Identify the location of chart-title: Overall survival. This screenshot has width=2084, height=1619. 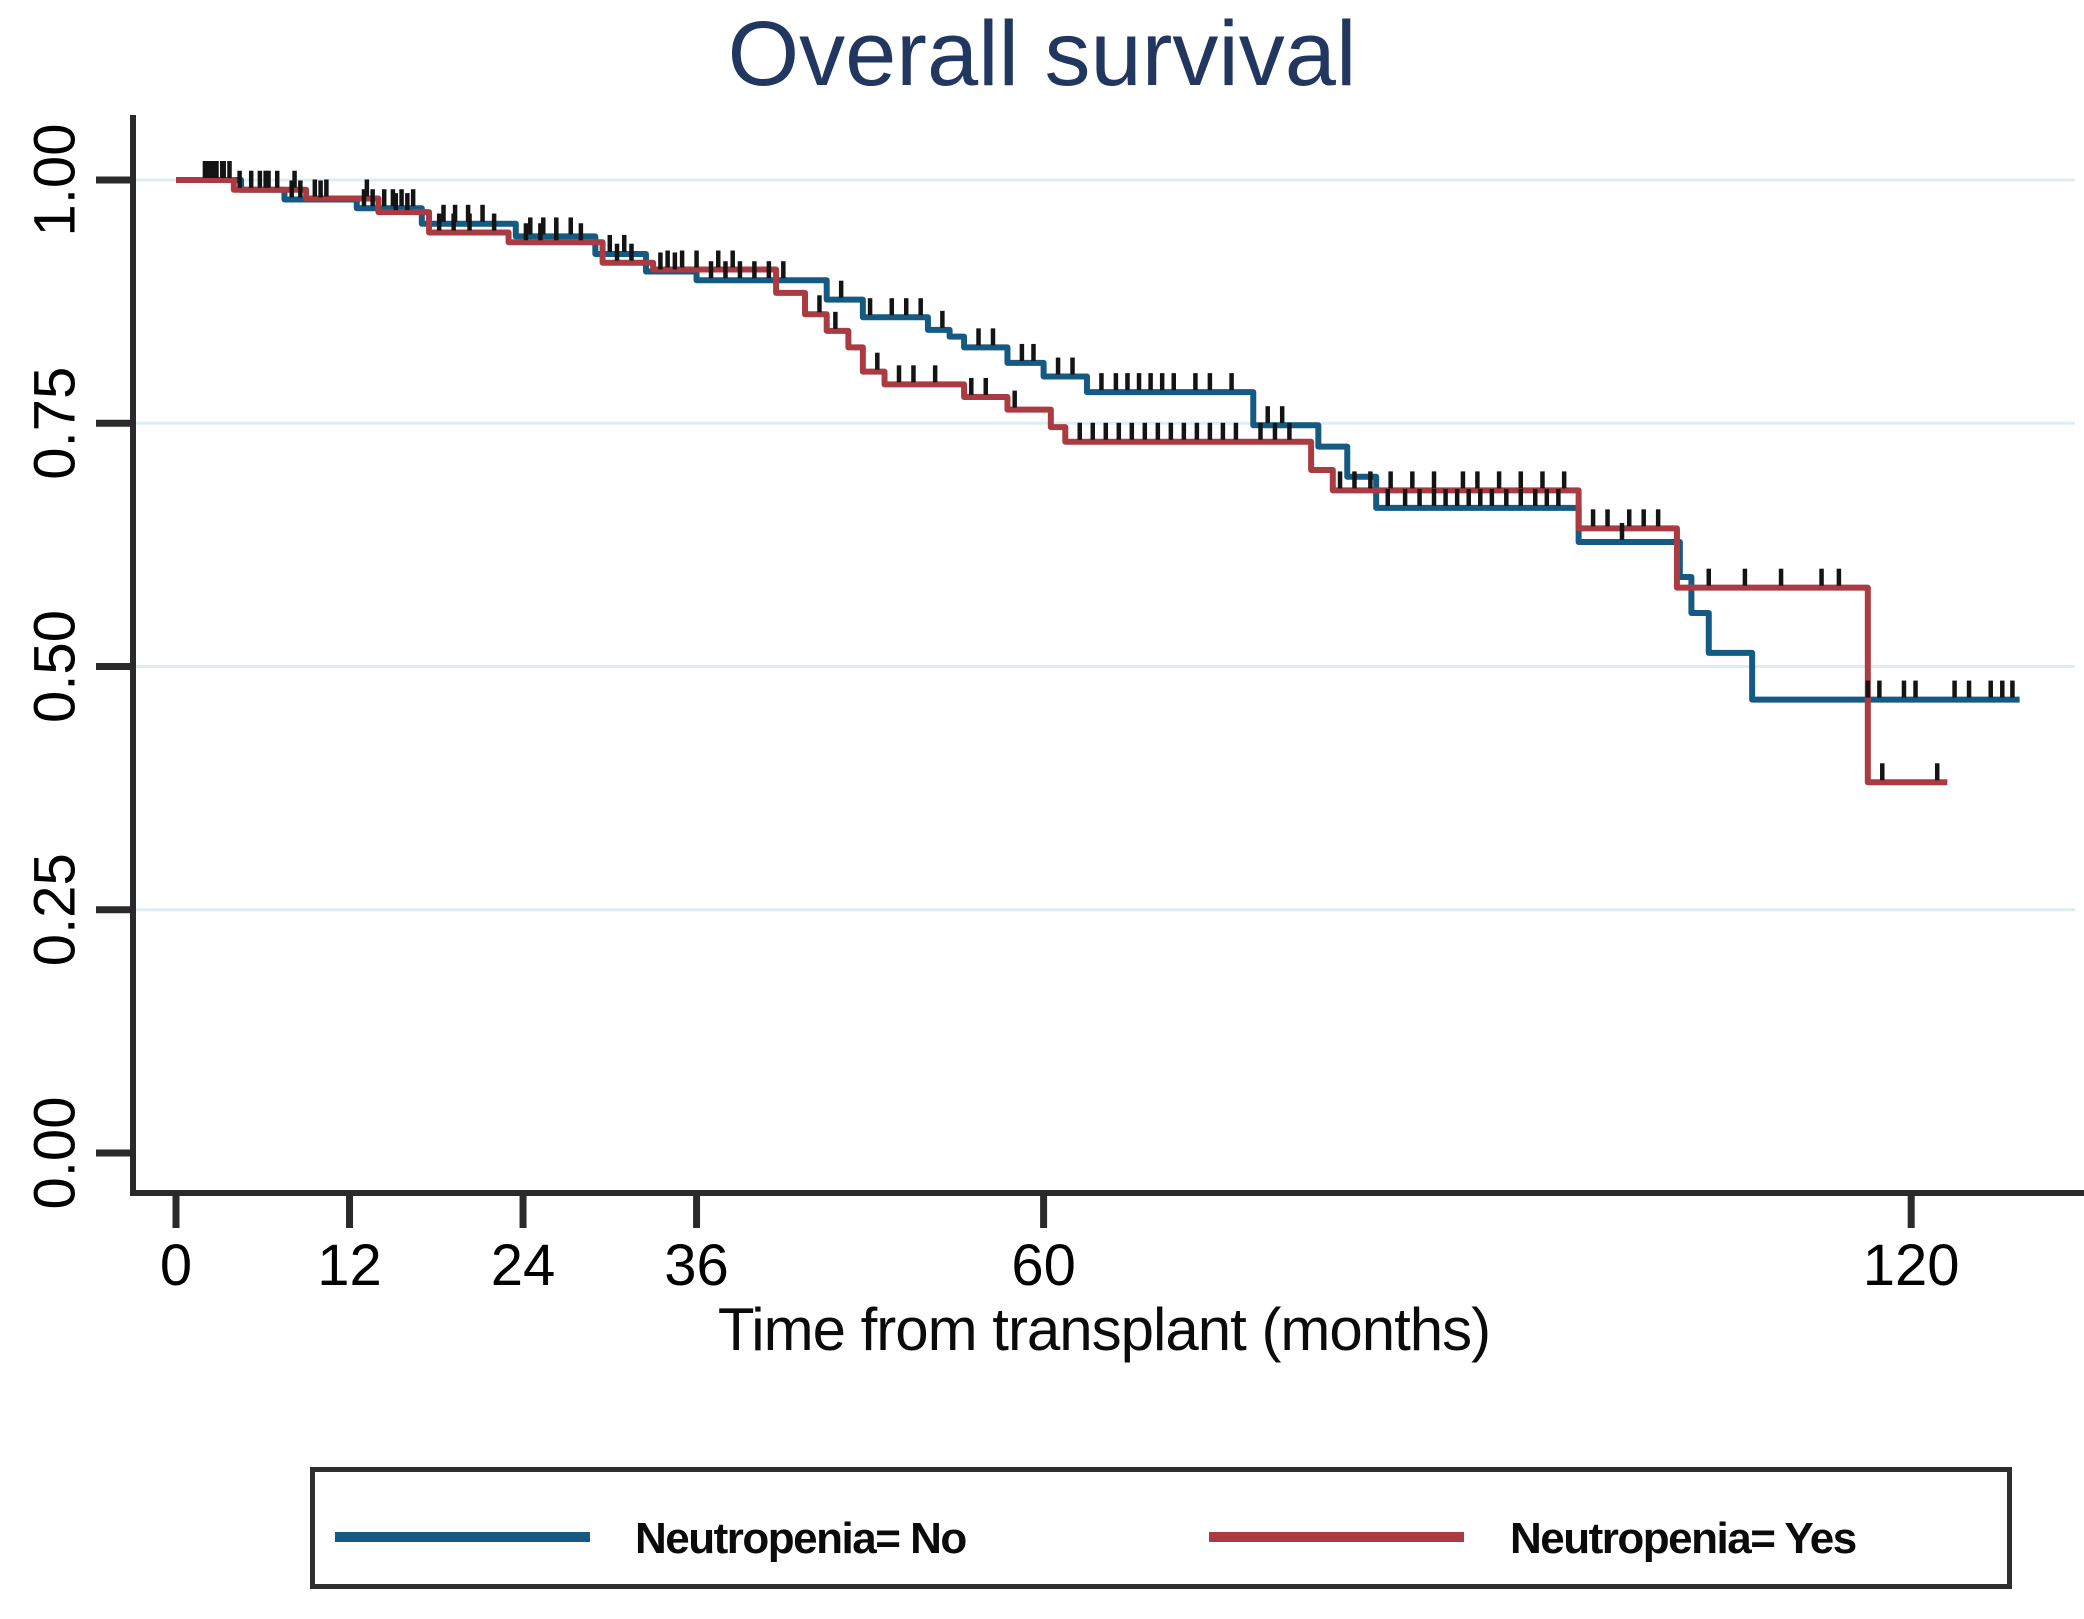
(1042, 54).